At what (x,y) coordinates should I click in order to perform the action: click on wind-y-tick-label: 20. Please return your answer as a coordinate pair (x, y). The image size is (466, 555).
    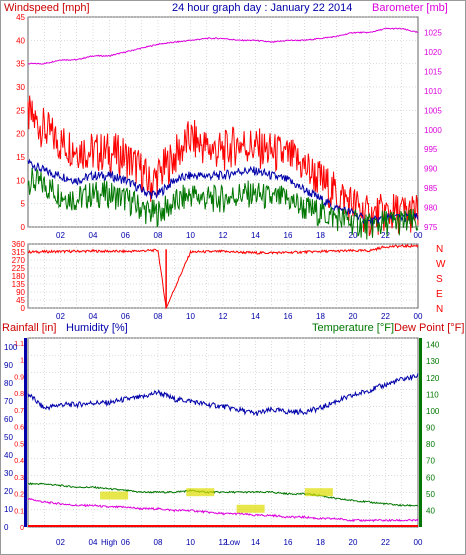
    Looking at the image, I should click on (20, 134).